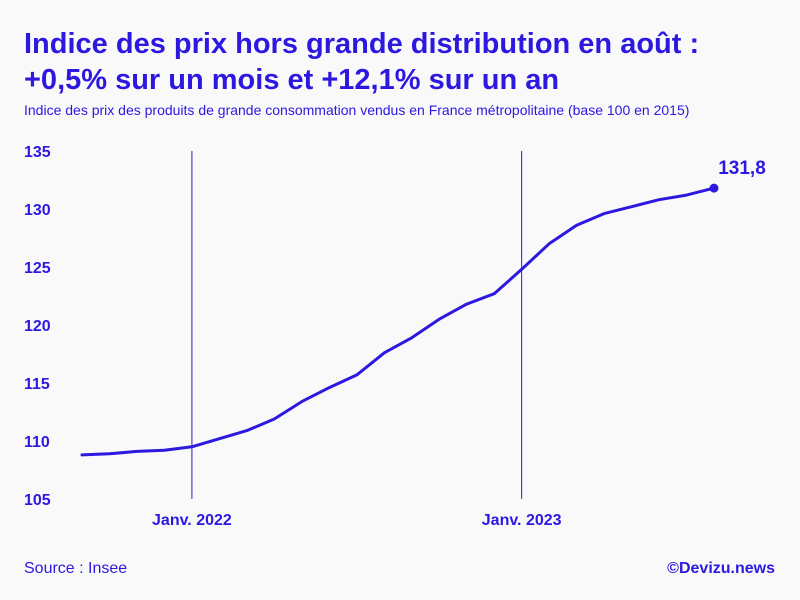 Image resolution: width=800 pixels, height=600 pixels. I want to click on y-tick-label: 130, so click(37, 210).